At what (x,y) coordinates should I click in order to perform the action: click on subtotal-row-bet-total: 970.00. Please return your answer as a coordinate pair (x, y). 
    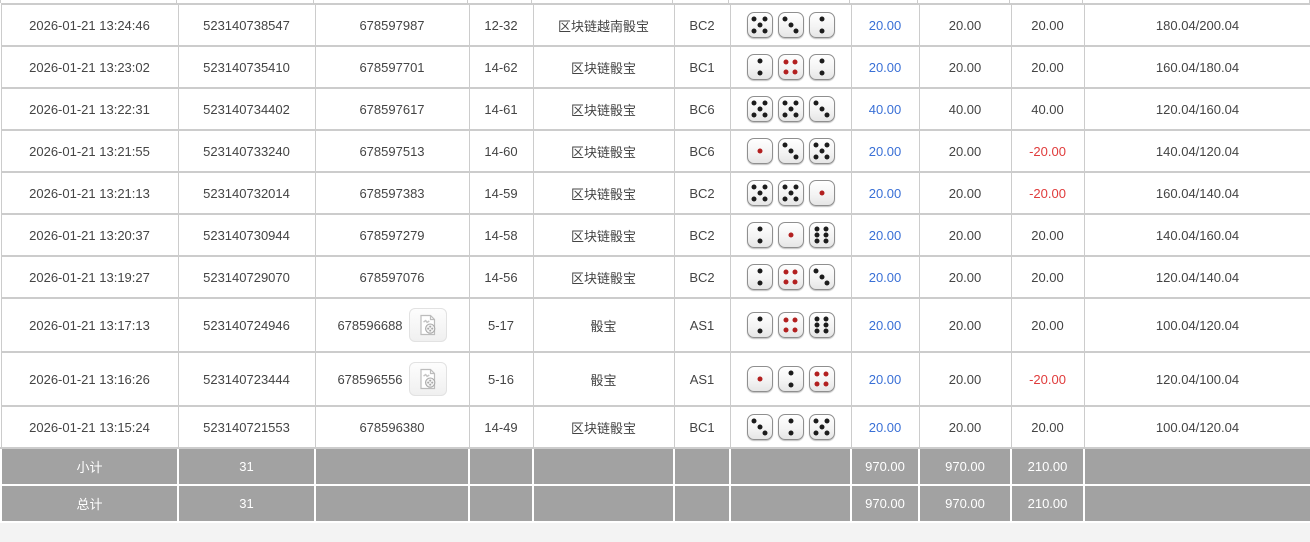
    Looking at the image, I should click on (885, 466).